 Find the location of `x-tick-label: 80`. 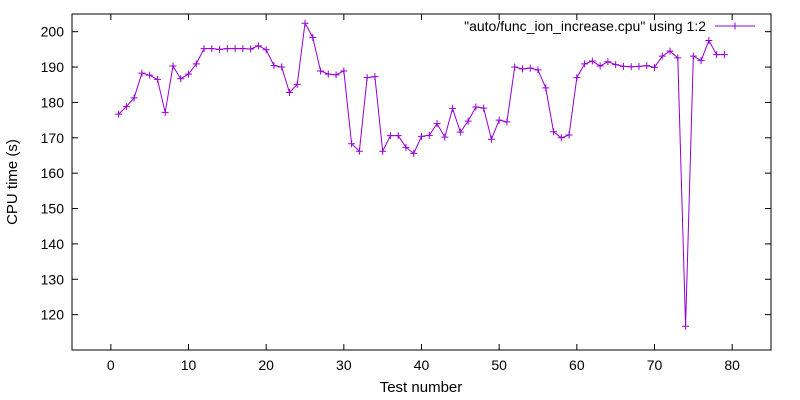

x-tick-label: 80 is located at coordinates (732, 365).